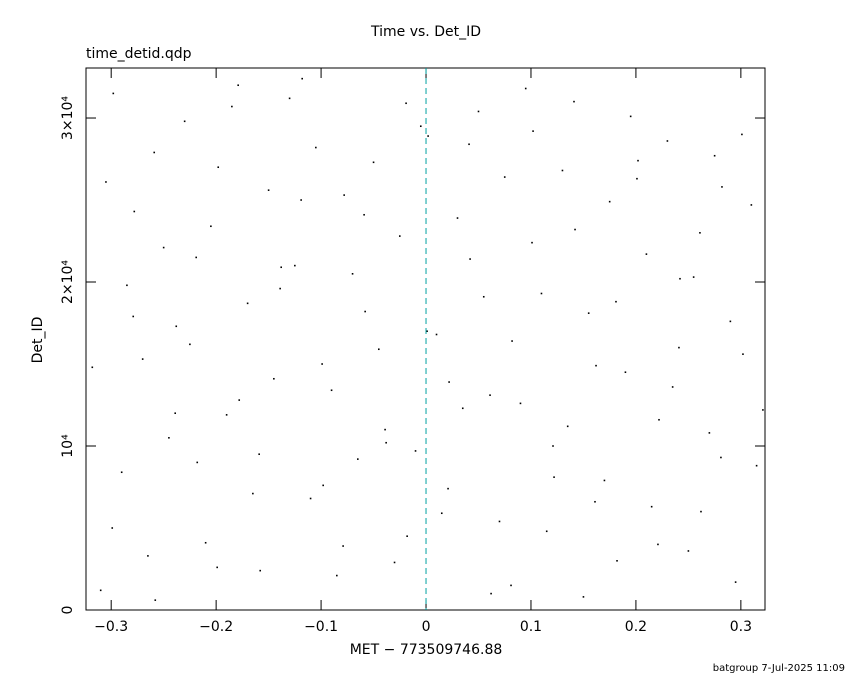  I want to click on y-tick-label: 0, so click(68, 610).